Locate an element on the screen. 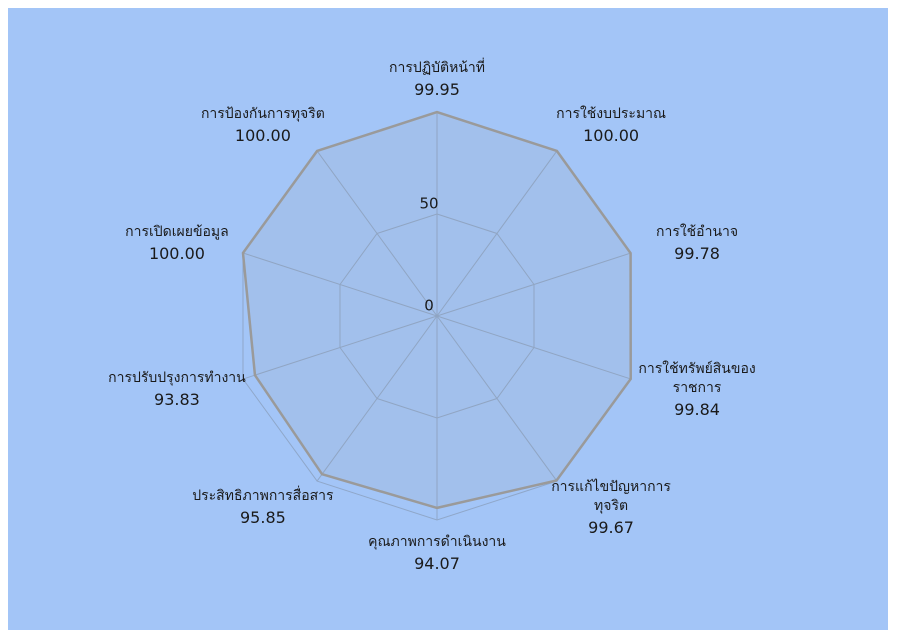 The height and width of the screenshot is (639, 897). value-label: 99.78 is located at coordinates (697, 253).